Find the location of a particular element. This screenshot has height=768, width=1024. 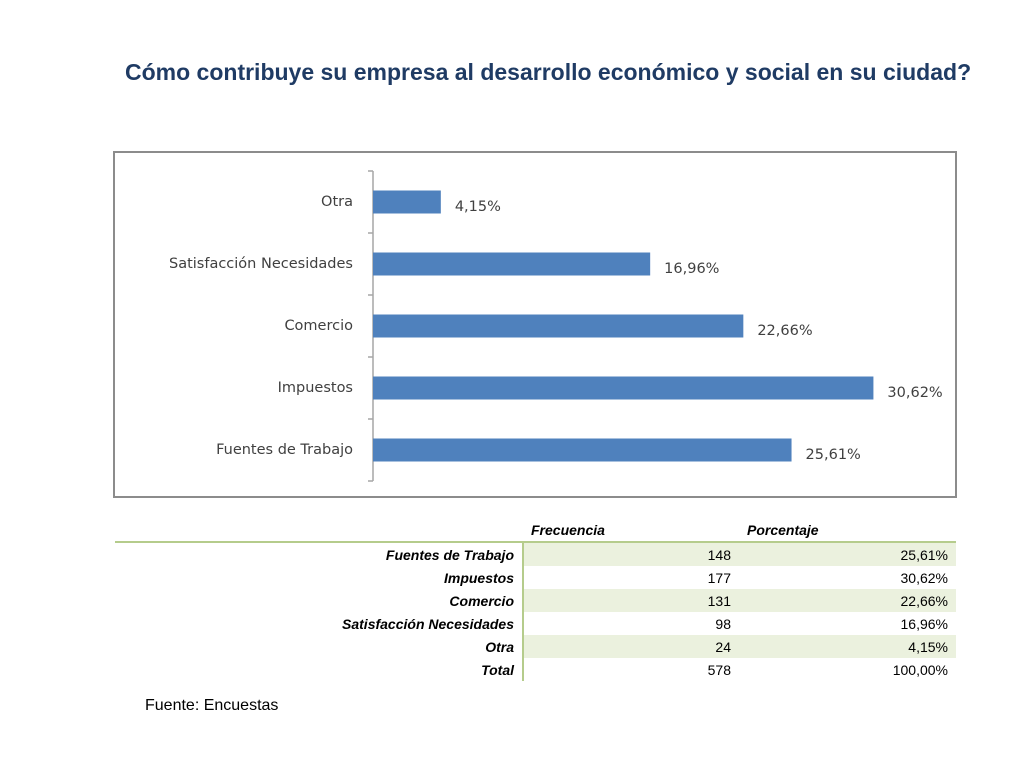

row-label: Otra is located at coordinates (319, 646).